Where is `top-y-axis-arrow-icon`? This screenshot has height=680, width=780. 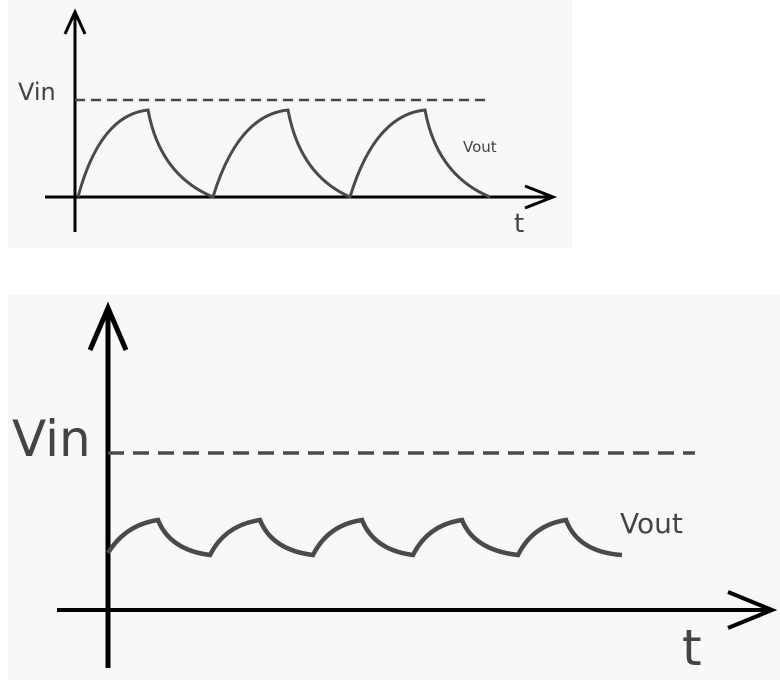
top-y-axis-arrow-icon is located at coordinates (75, 21).